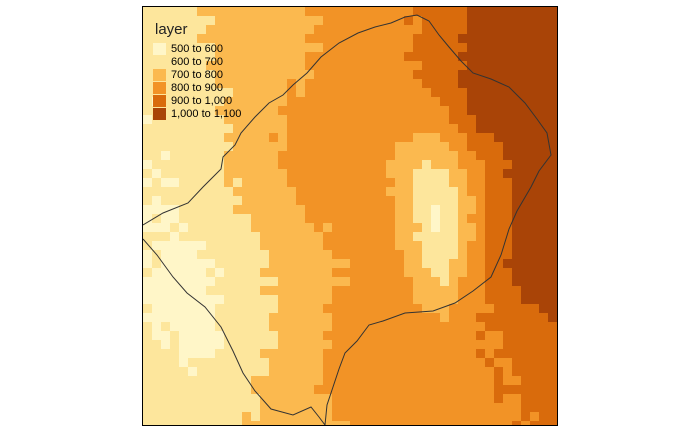  Describe the element at coordinates (197, 48) in the screenshot. I see `legend-item: 500 to 600` at that location.